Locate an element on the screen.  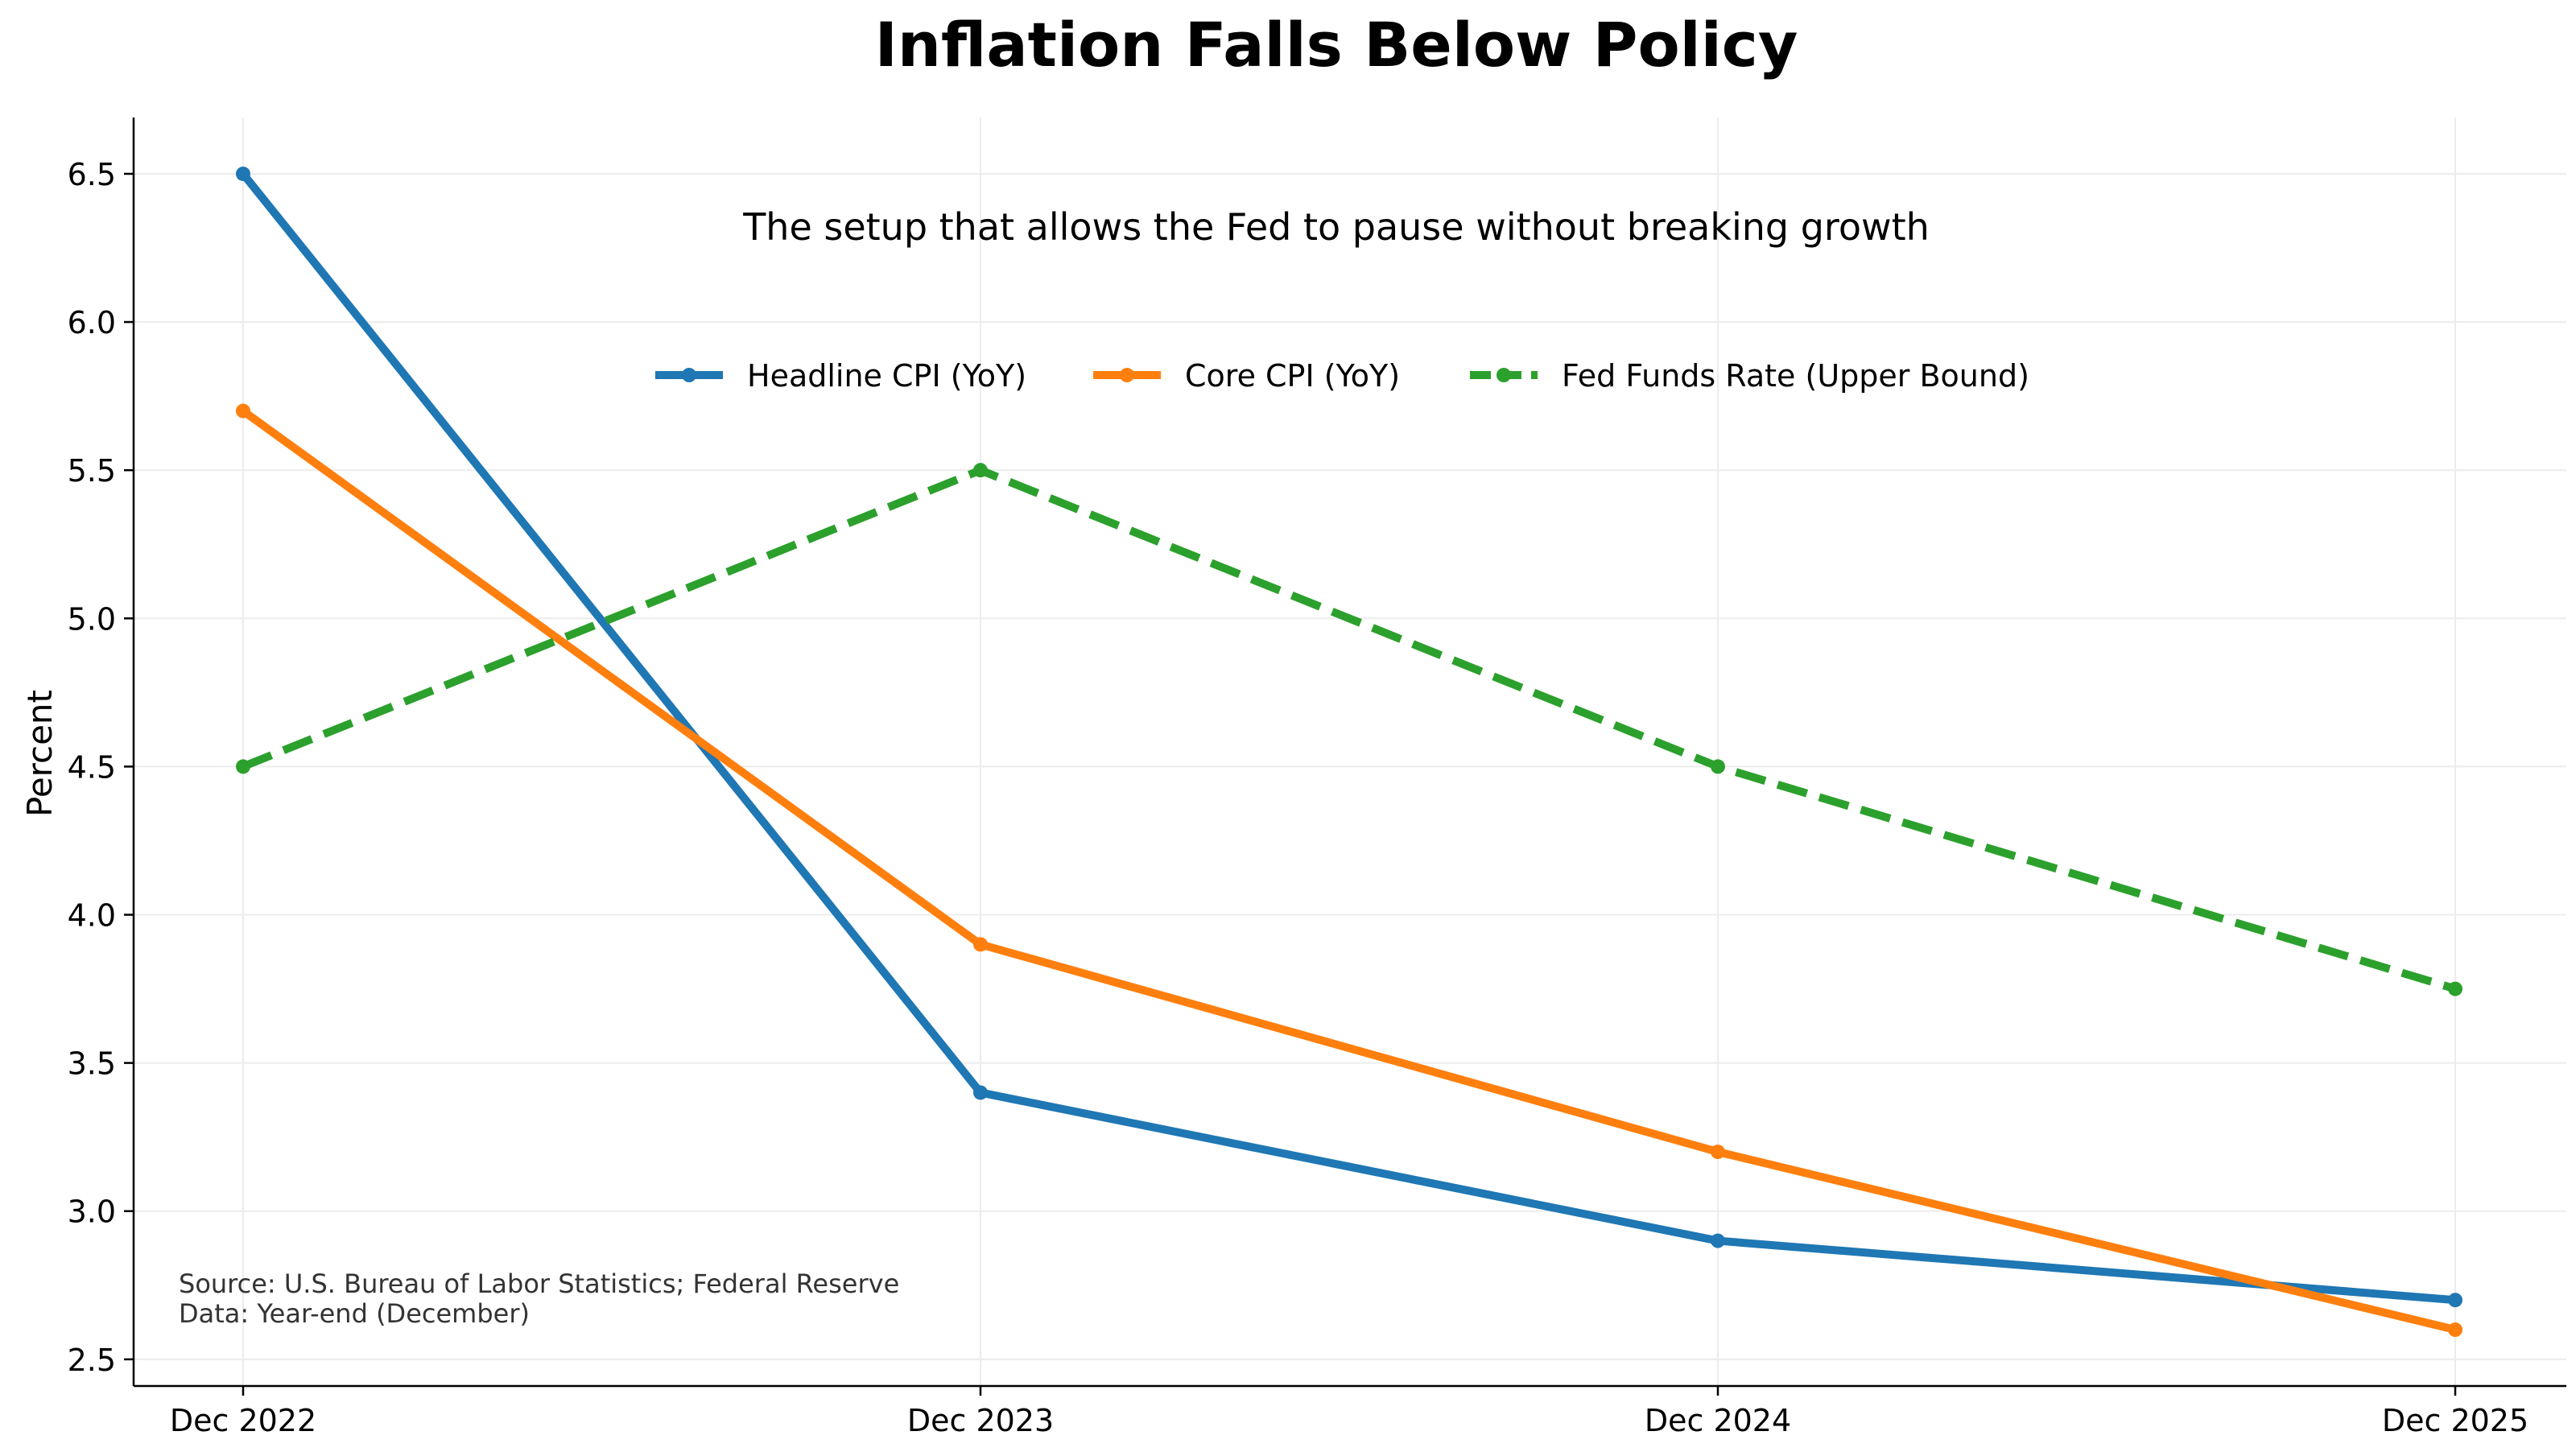
data-annotation: Data: Year-end (December) is located at coordinates (354, 1314).